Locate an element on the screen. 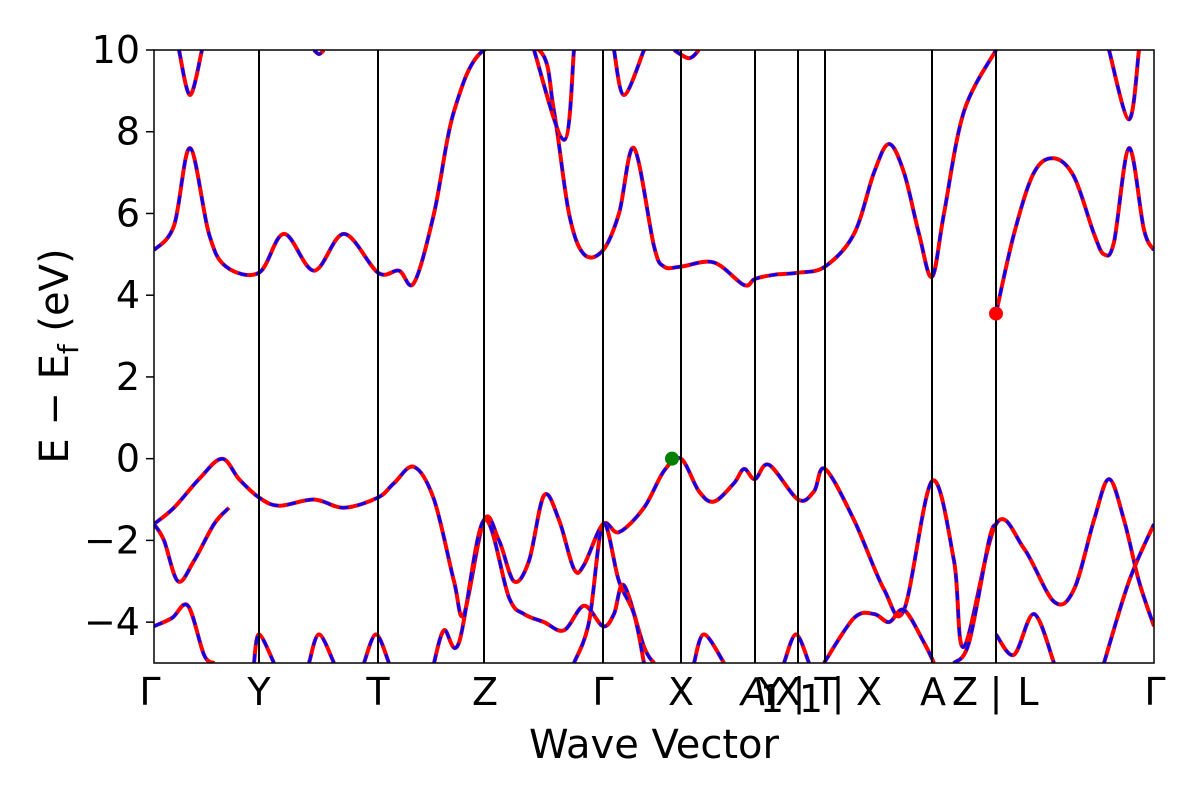 Image resolution: width=1200 pixels, height=800 pixels. y-tick-label: −4 is located at coordinates (112, 622).